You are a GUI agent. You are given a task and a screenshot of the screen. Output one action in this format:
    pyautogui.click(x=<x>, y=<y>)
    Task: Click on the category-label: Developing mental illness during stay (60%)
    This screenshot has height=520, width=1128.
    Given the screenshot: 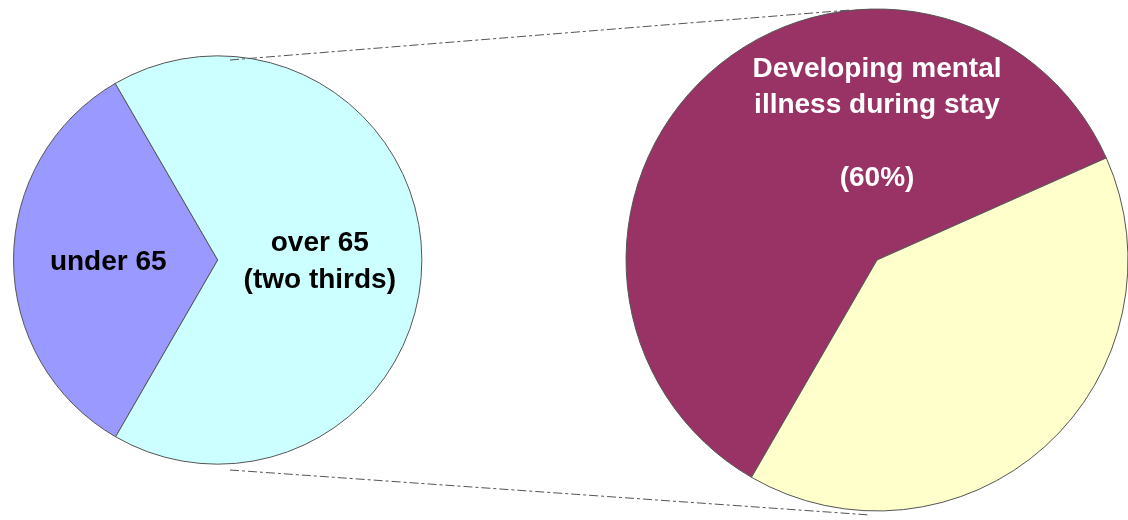 What is the action you would take?
    pyautogui.click(x=877, y=121)
    